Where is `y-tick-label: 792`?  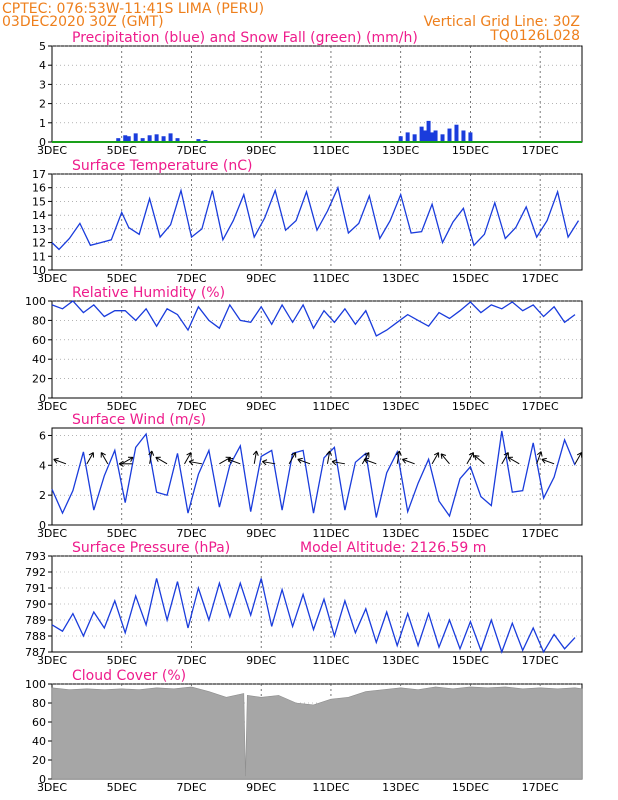
y-tick-label: 792 is located at coordinates (35, 572).